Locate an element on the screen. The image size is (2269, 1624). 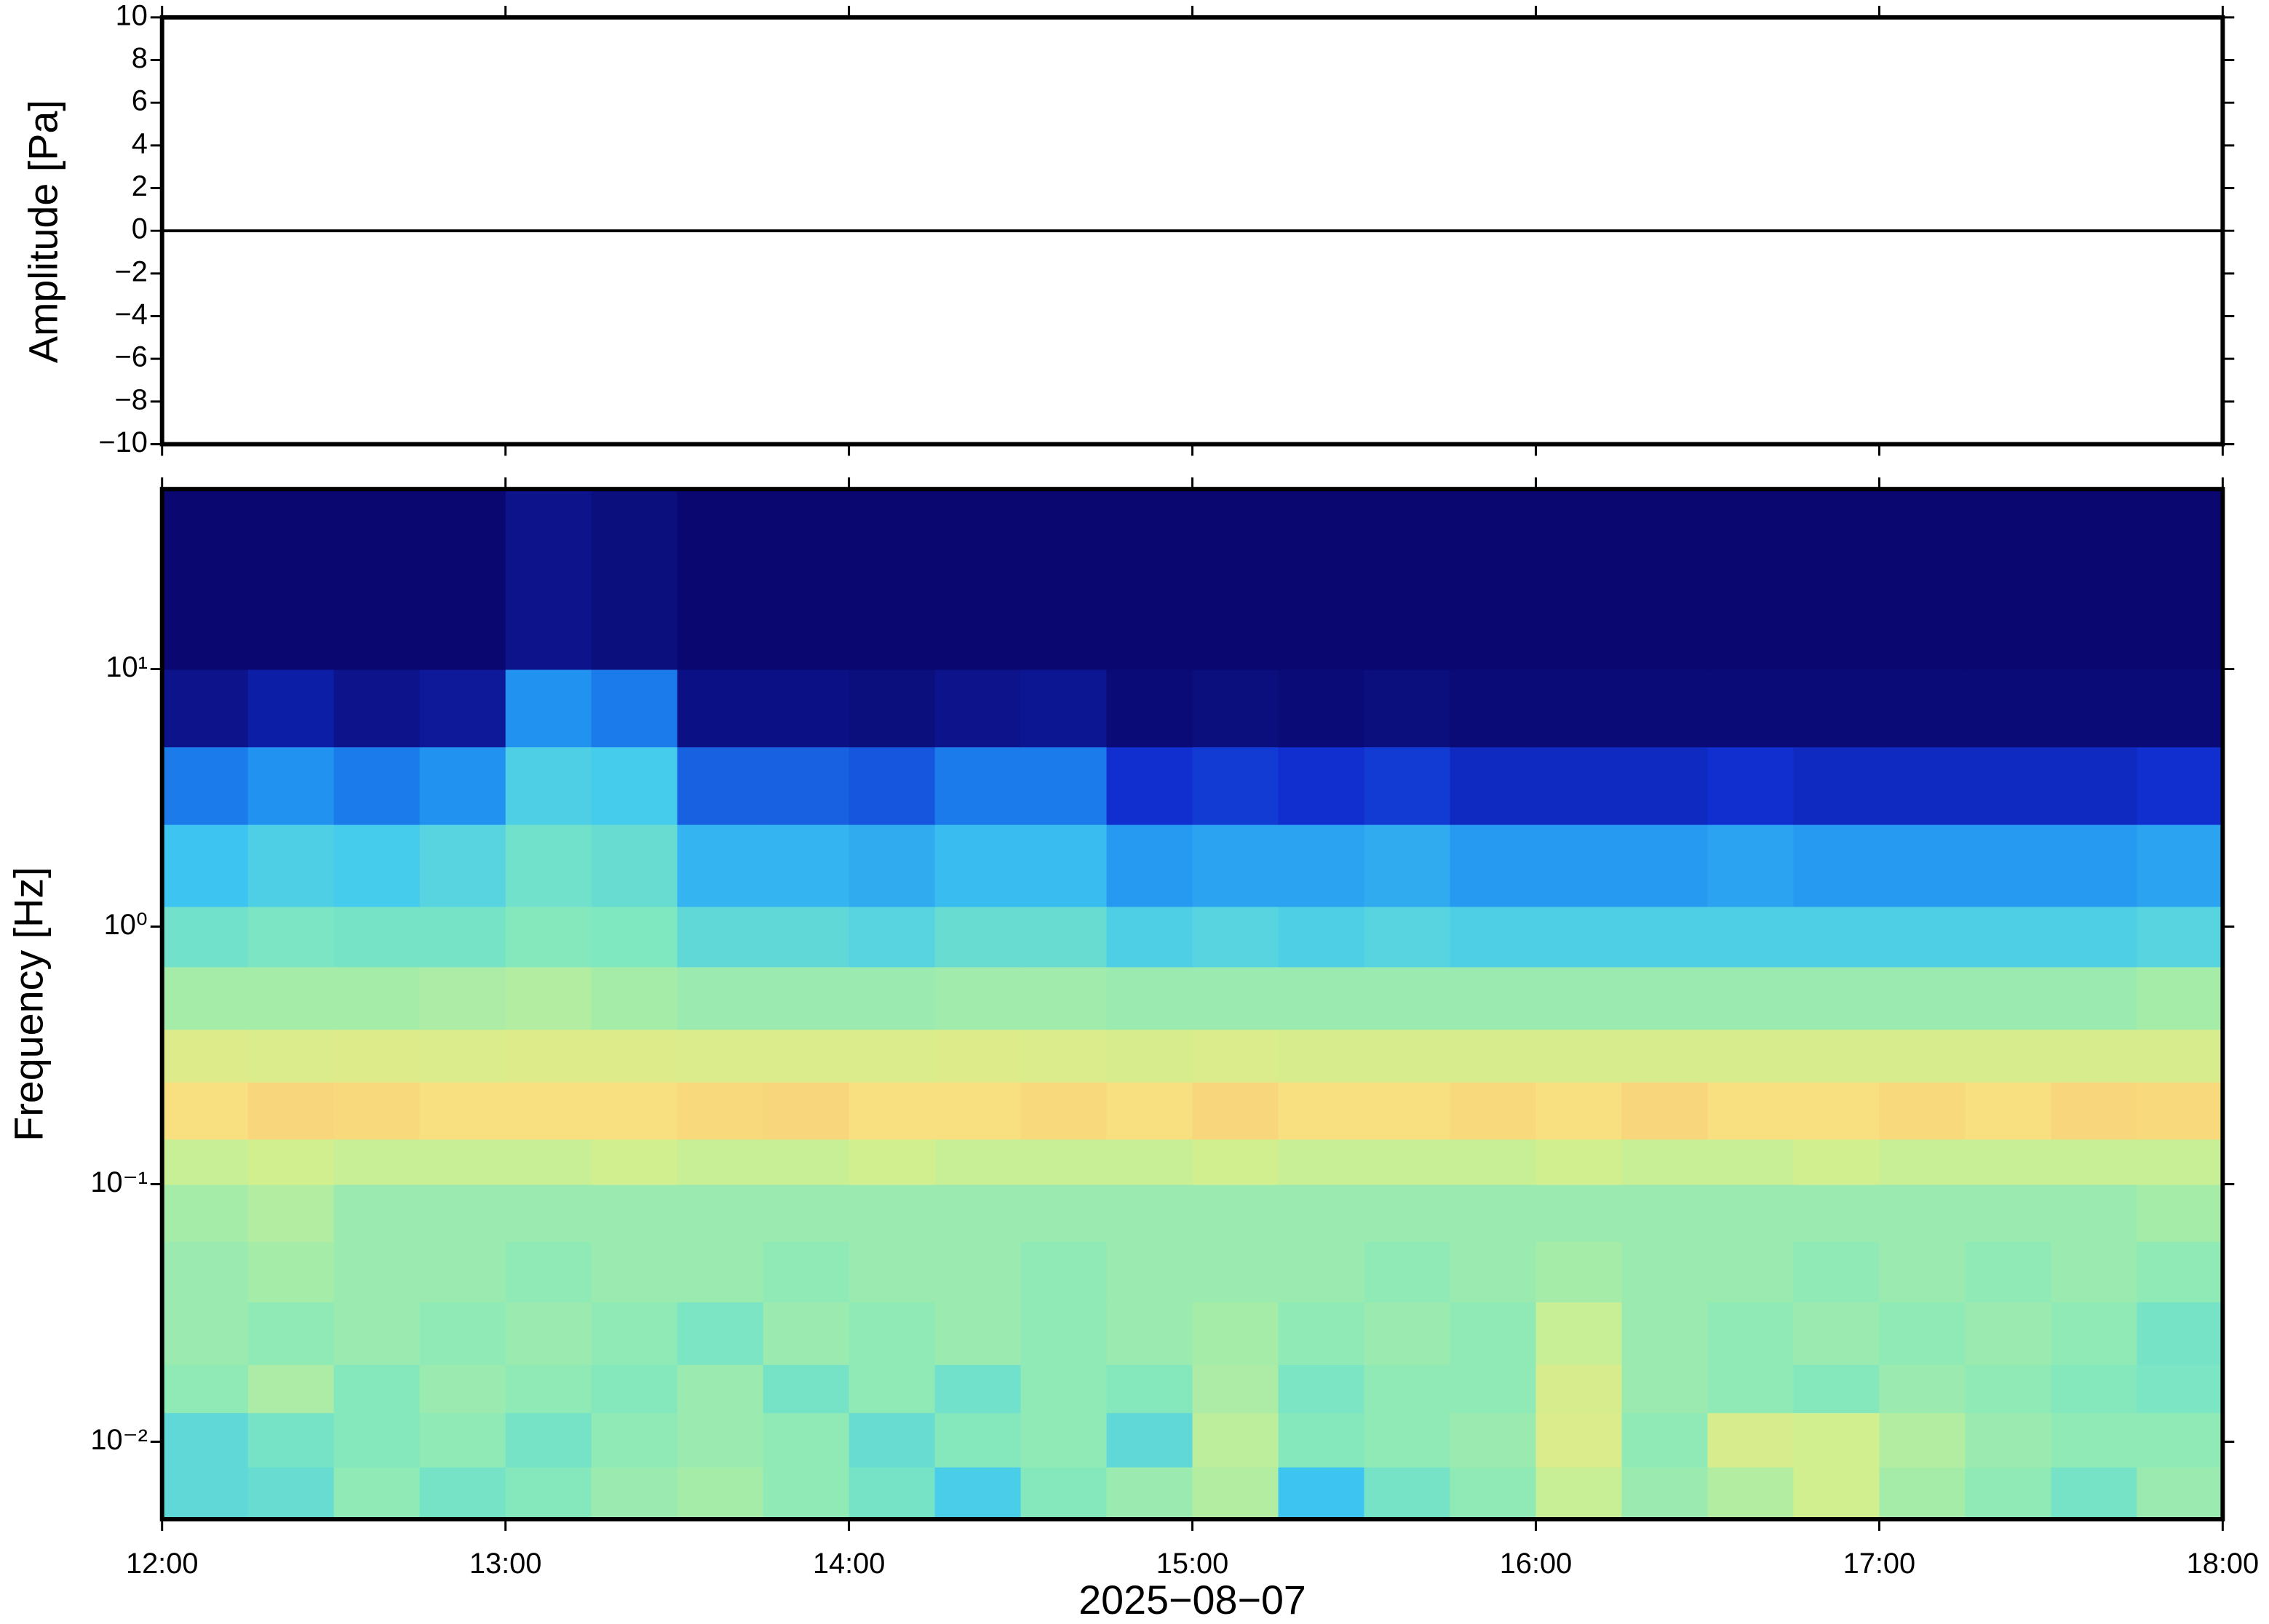
x-tick-label: 18:00 is located at coordinates (2223, 1564).